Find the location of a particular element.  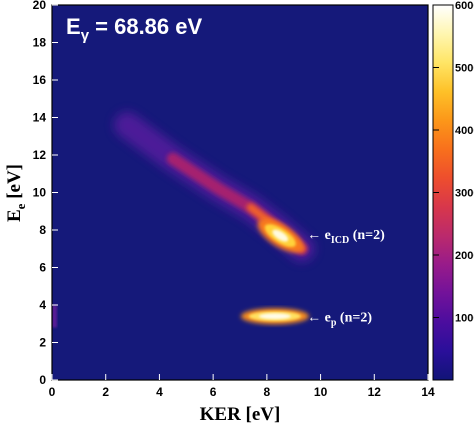

colorbar-tick-label: 1000 is located at coordinates (464, 319).